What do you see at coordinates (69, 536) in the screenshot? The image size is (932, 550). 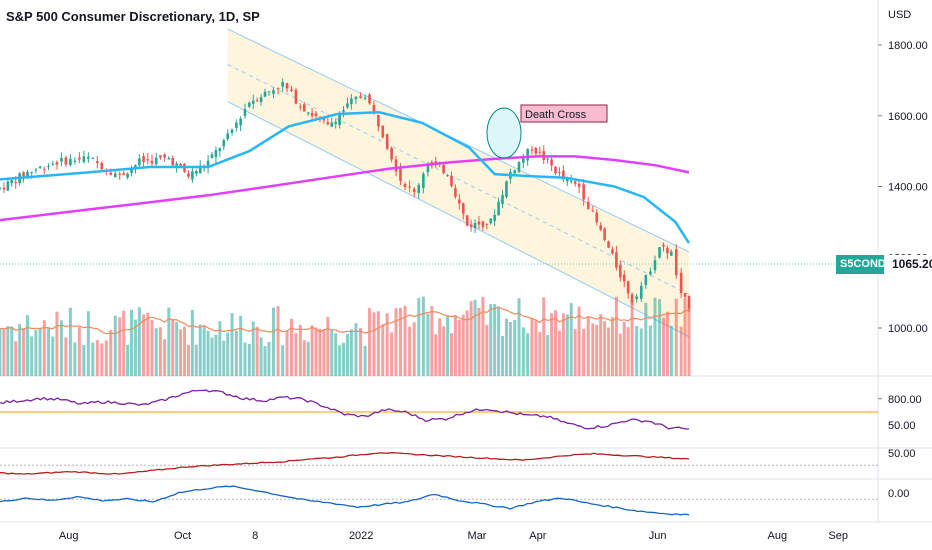 I see `x-tick-label: Aug` at bounding box center [69, 536].